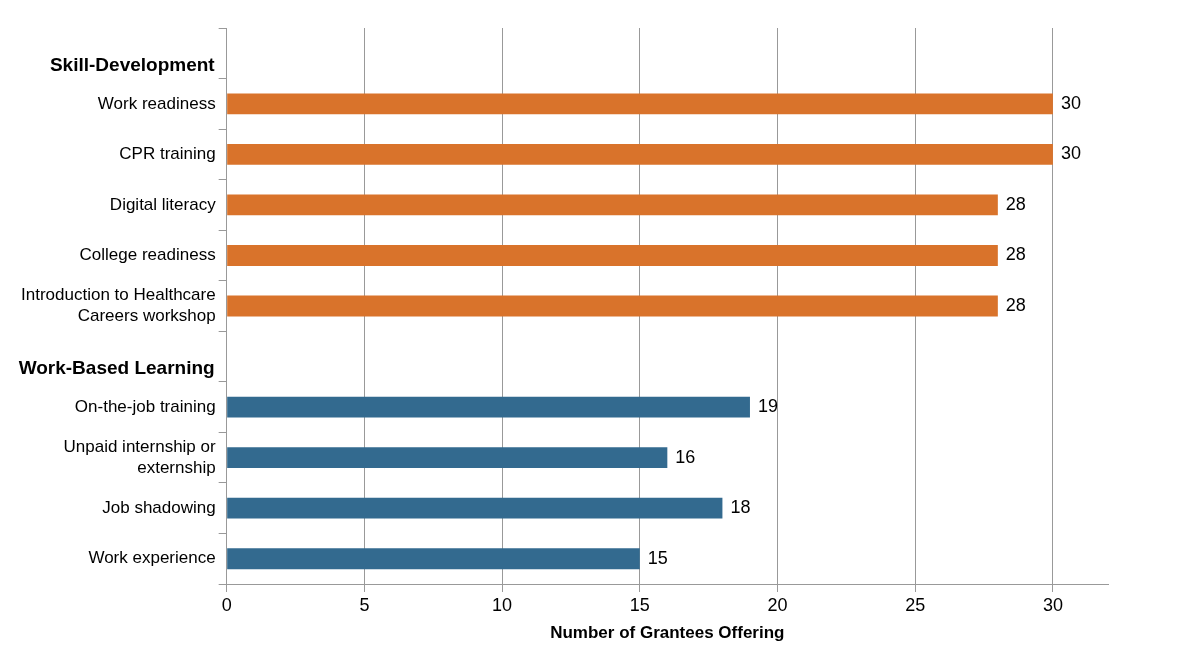  Describe the element at coordinates (147, 255) in the screenshot. I see `y-tick-label: College readiness` at that location.